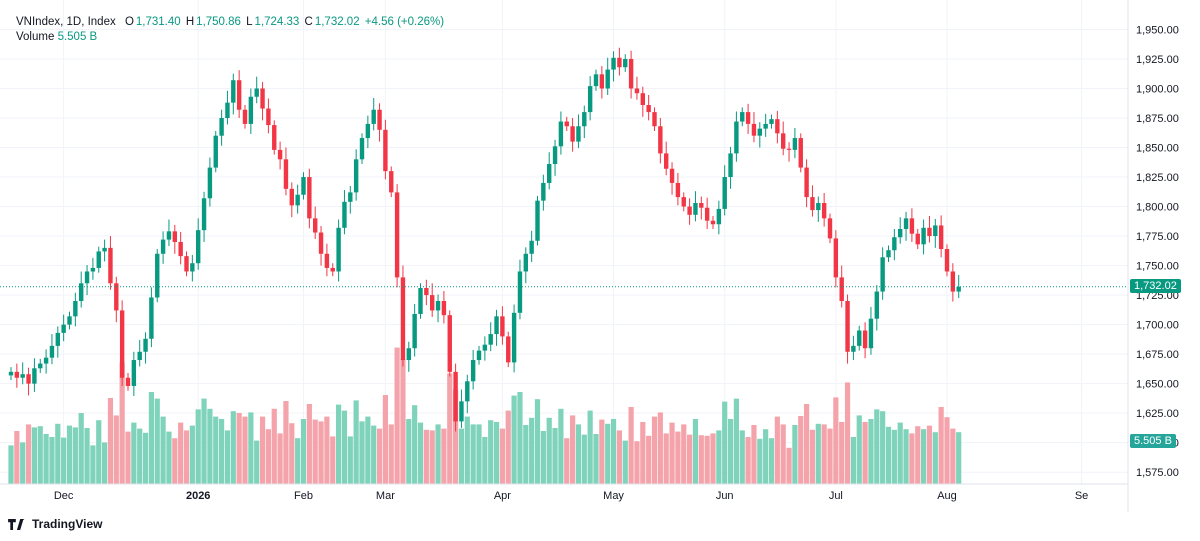 The height and width of the screenshot is (541, 1200). I want to click on time-tick-label: Jul, so click(836, 496).